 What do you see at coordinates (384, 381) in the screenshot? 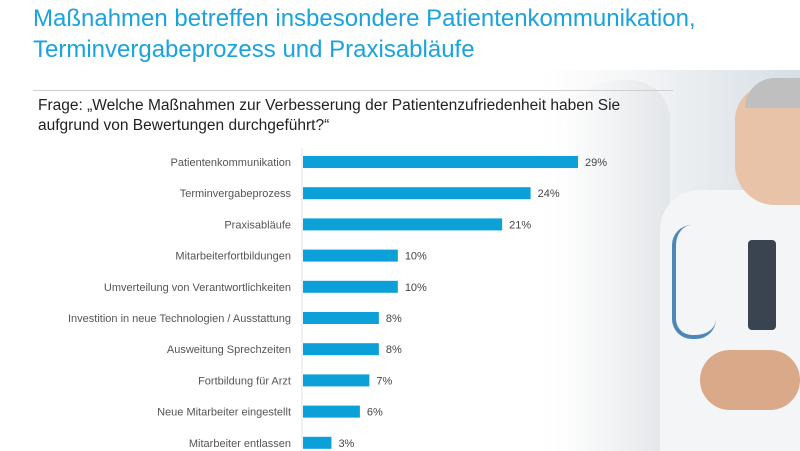
I see `data-label: 7%` at bounding box center [384, 381].